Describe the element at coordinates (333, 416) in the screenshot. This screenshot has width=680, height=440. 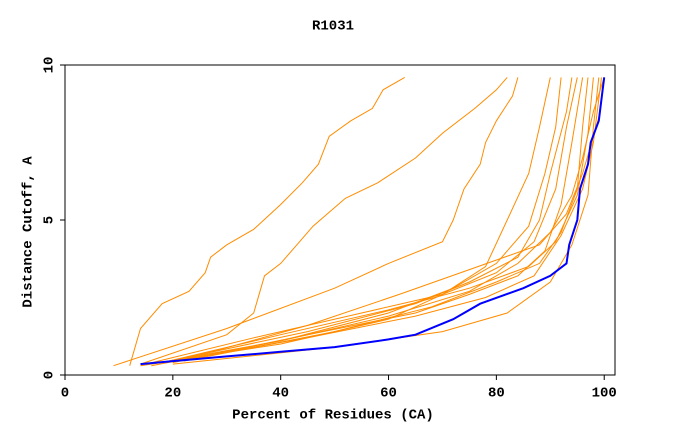
I see `x-axis-label: Percent of Residues (CA)` at that location.